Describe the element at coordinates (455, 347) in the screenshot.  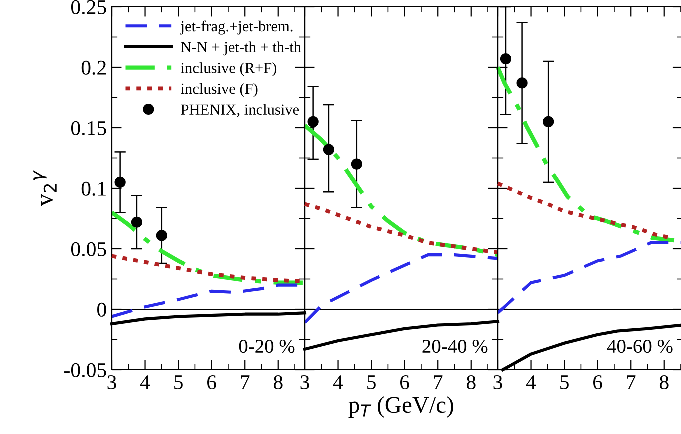
I see `annotation: 20-40 %` at that location.